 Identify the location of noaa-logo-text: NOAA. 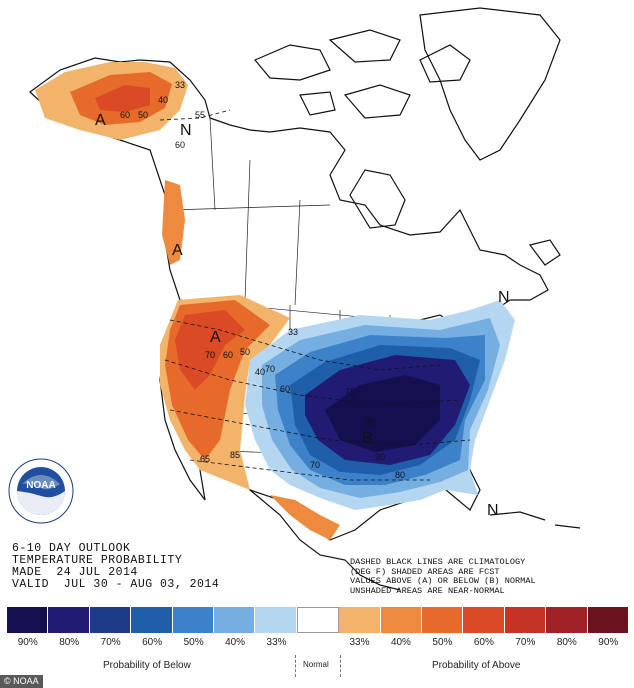
(40, 485).